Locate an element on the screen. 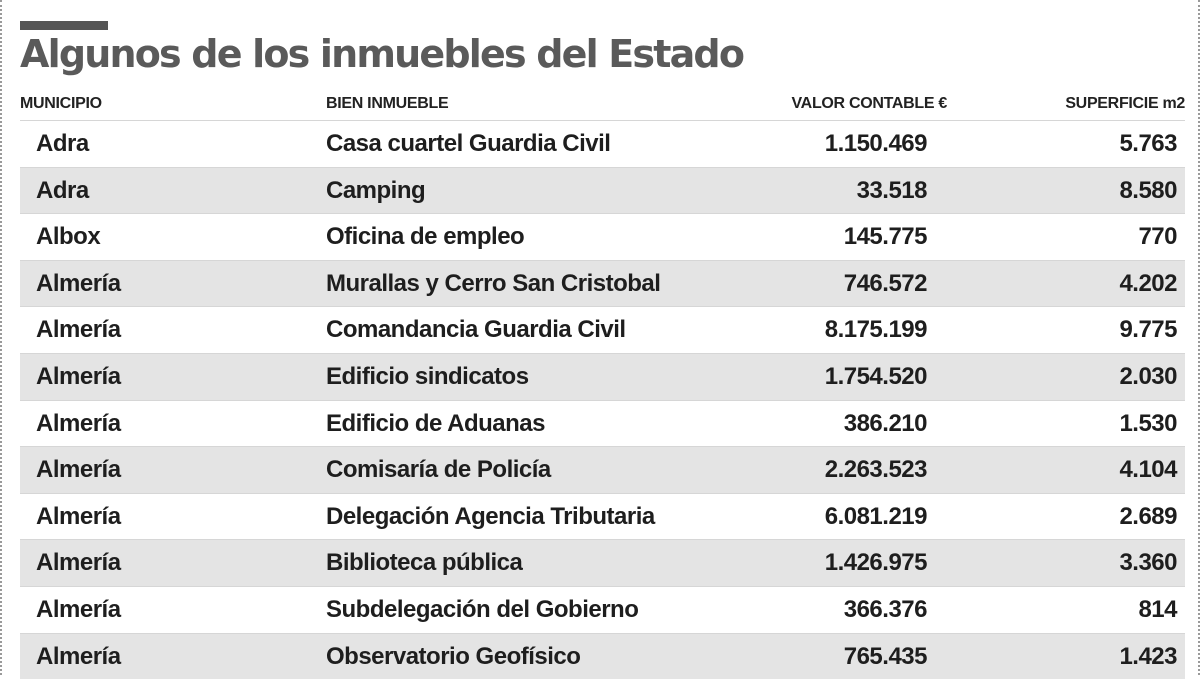 The height and width of the screenshot is (680, 1200). cell-superficie: 2.689 is located at coordinates (1148, 516).